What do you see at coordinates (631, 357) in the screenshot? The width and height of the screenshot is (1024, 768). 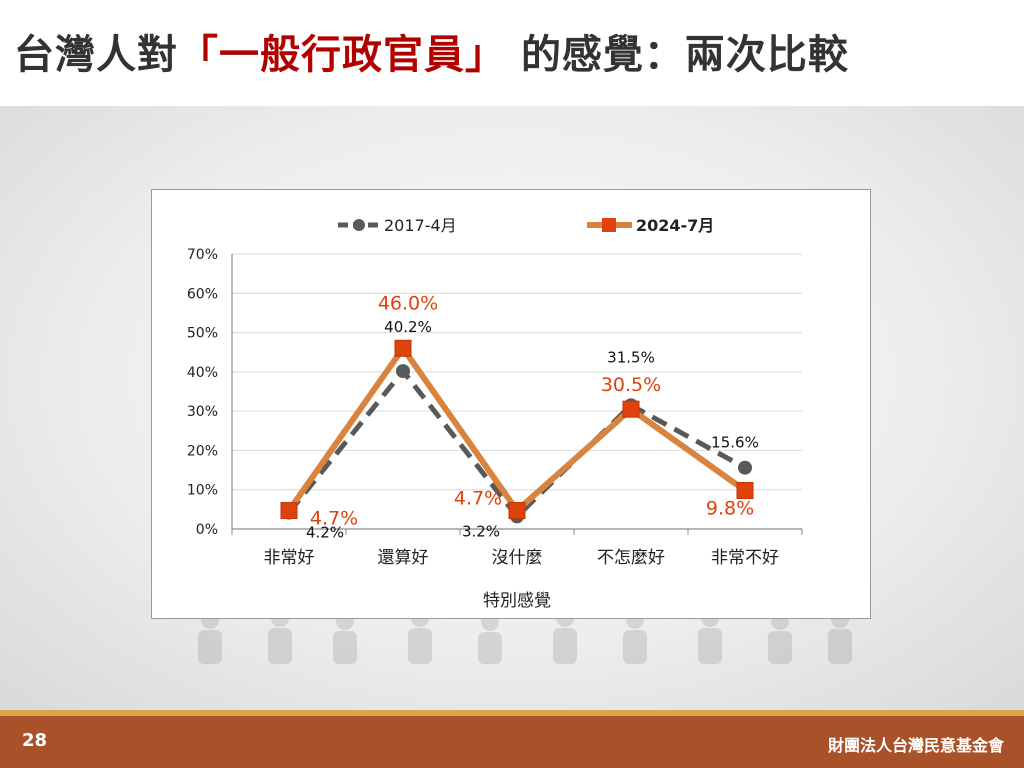 I see `series-2017-data-label: 31.5%` at bounding box center [631, 357].